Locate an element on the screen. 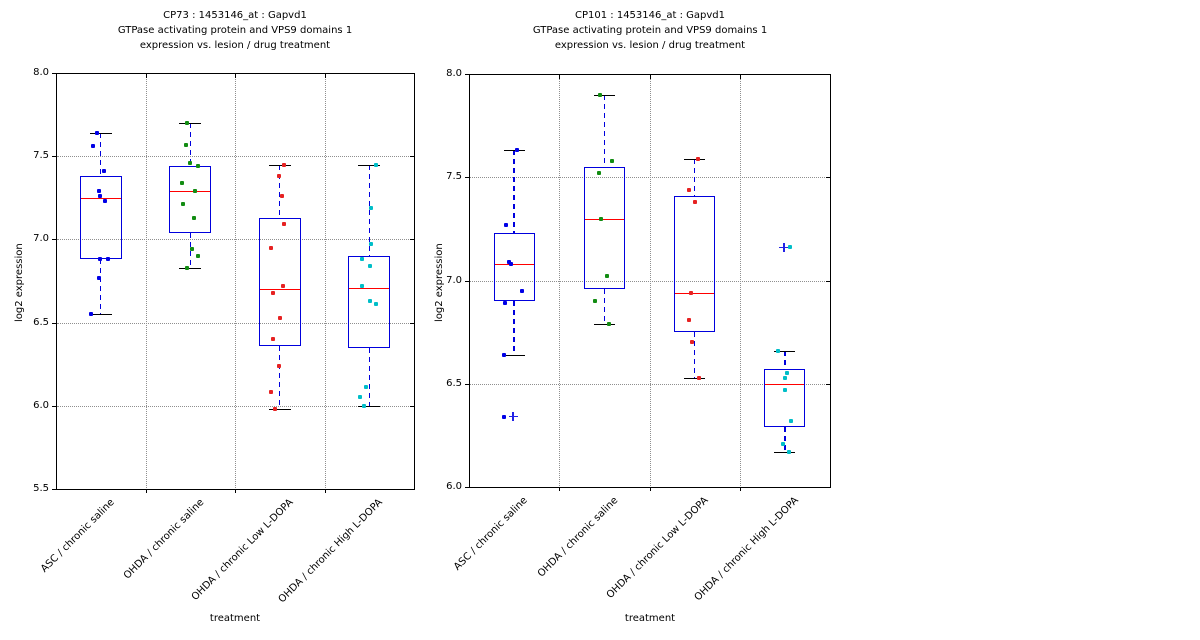 The height and width of the screenshot is (640, 1200). x-tick-label: OHDA / chronic Low L-DOPA is located at coordinates (657, 548).